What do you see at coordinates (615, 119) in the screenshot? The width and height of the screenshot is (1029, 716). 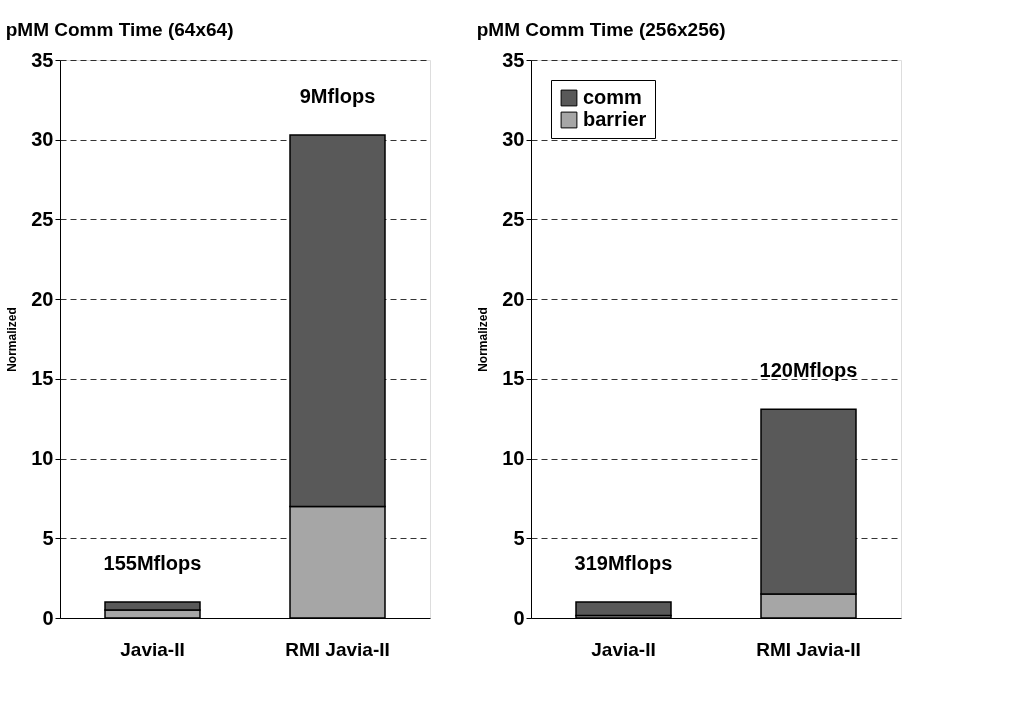 I see `legend-label: barrier` at bounding box center [615, 119].